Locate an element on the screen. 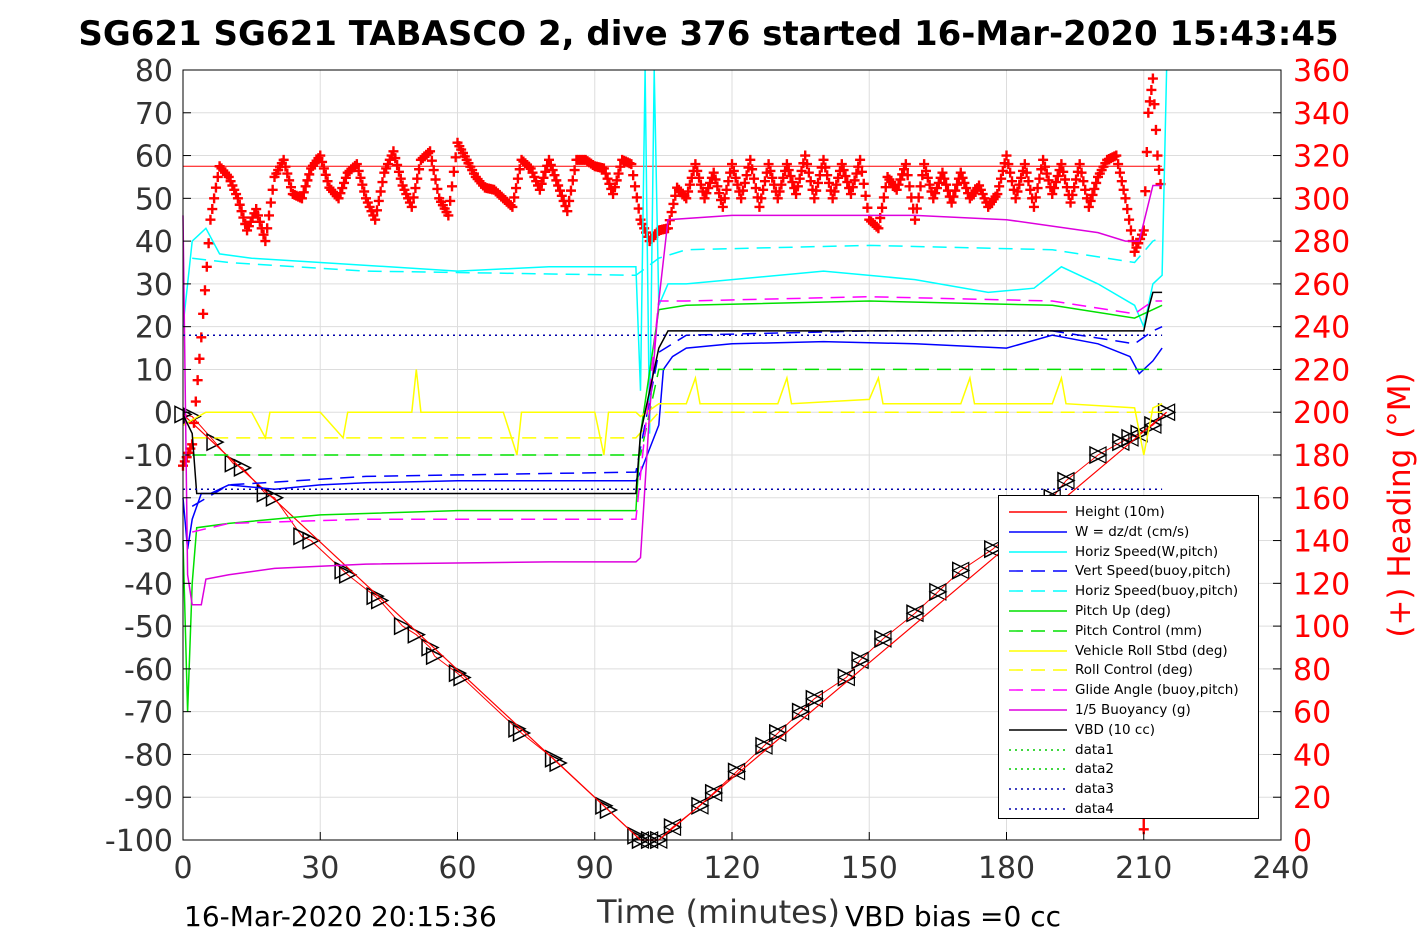 The height and width of the screenshot is (945, 1417). right-tick-label: 40 is located at coordinates (1312, 755).